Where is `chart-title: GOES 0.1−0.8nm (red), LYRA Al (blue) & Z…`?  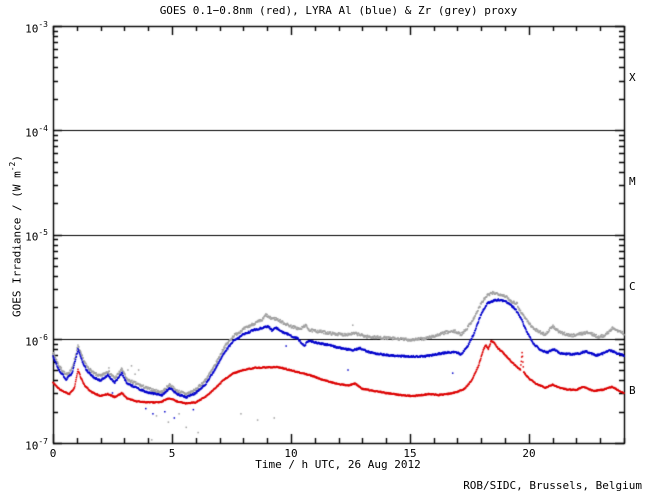
chart-title: GOES 0.1−0.8nm (red), LYRA Al (blue) & Z… is located at coordinates (338, 10).